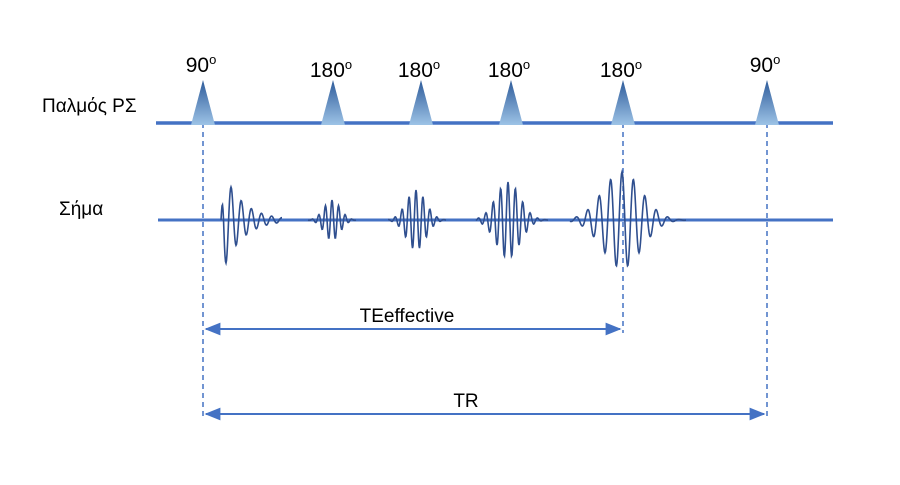 This screenshot has width=900, height=485. Describe the element at coordinates (81, 209) in the screenshot. I see `signal-row-label: Σήμα` at that location.